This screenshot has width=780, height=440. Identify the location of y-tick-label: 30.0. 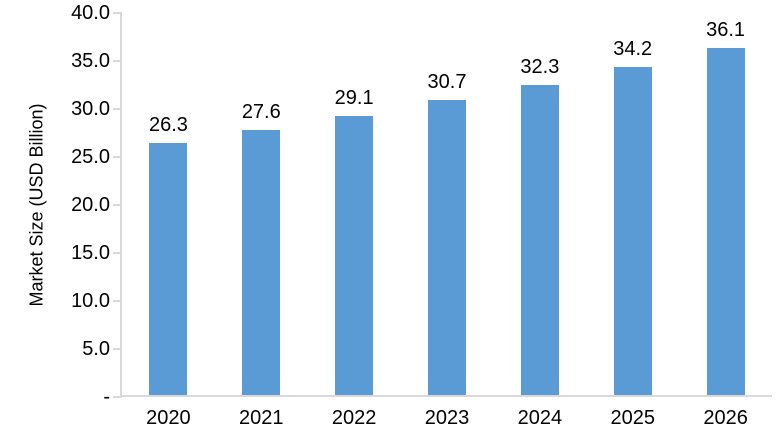
(90, 109).